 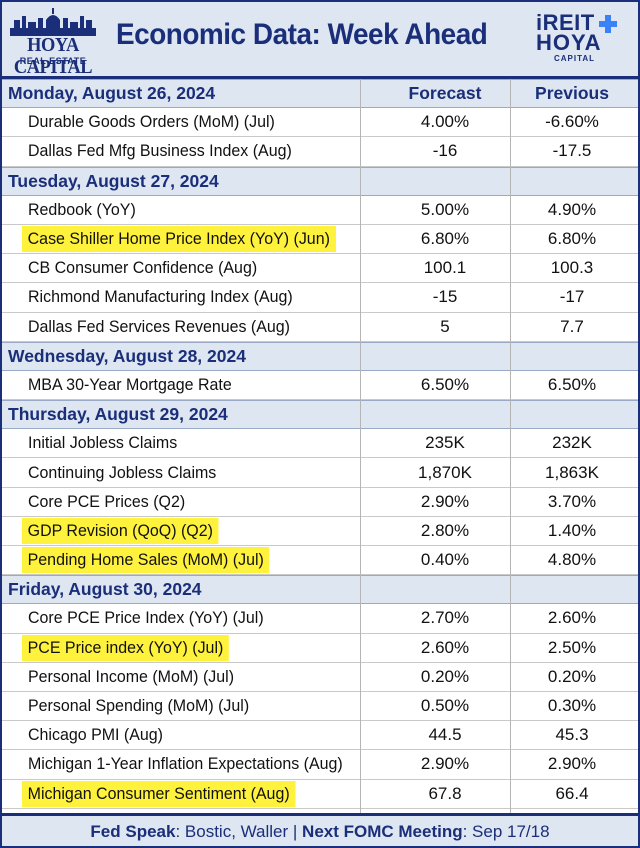 What do you see at coordinates (146, 560) in the screenshot?
I see `highlighted-event-name: Pending Home Sales (MoM) (Jul)` at bounding box center [146, 560].